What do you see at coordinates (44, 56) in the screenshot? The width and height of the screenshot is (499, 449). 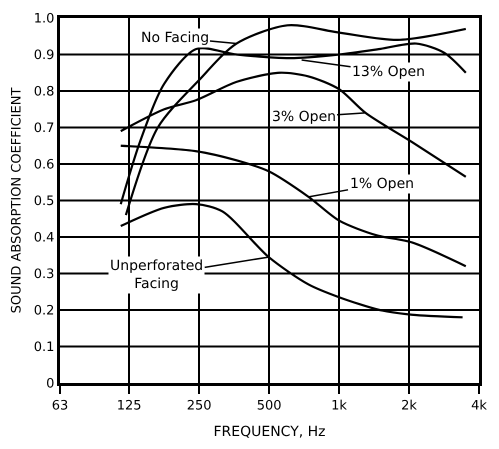 I see `y-tick-label: 0.9` at bounding box center [44, 56].